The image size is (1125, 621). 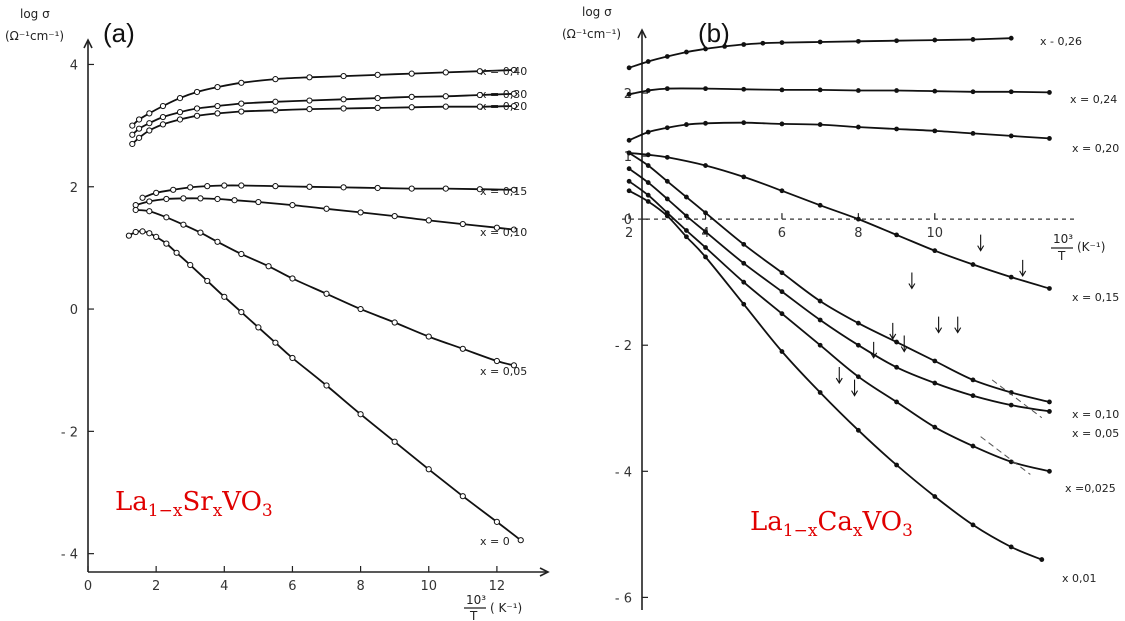 What do you see at coordinates (839, 91) in the screenshot?
I see `panel-b-series-line` at bounding box center [839, 91].